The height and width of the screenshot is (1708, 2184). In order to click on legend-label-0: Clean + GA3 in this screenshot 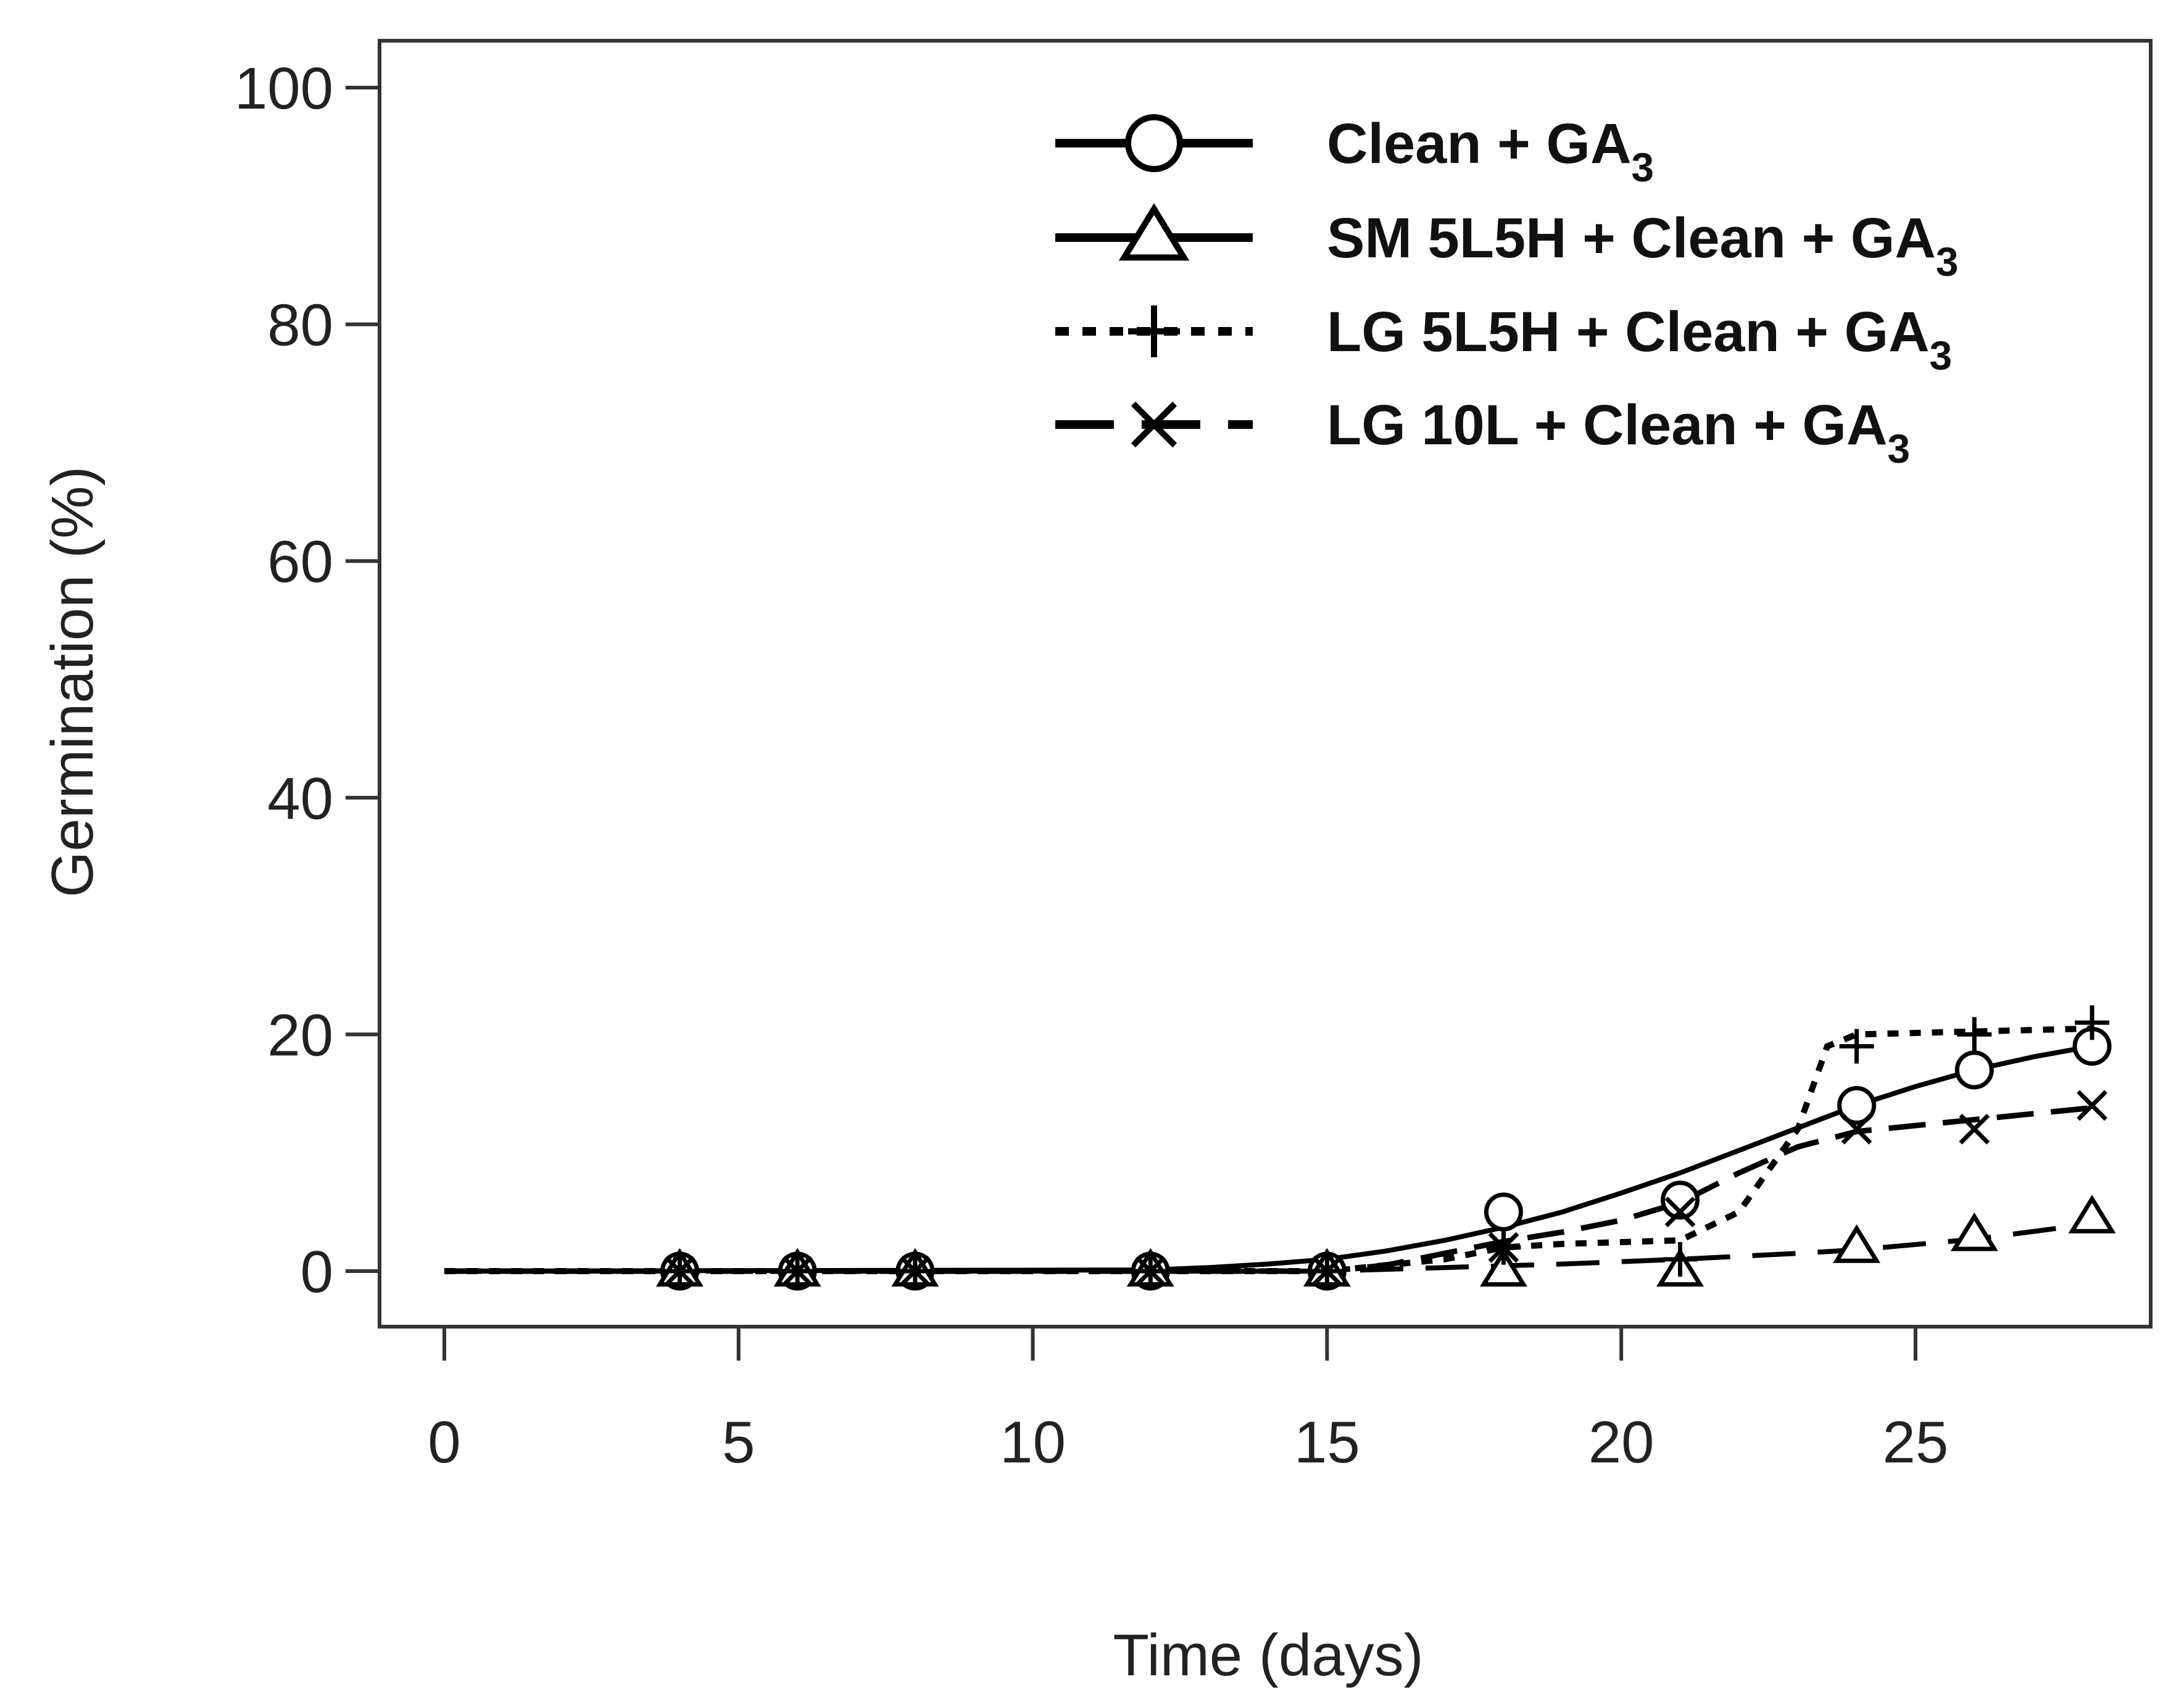, I will do `click(1491, 151)`.